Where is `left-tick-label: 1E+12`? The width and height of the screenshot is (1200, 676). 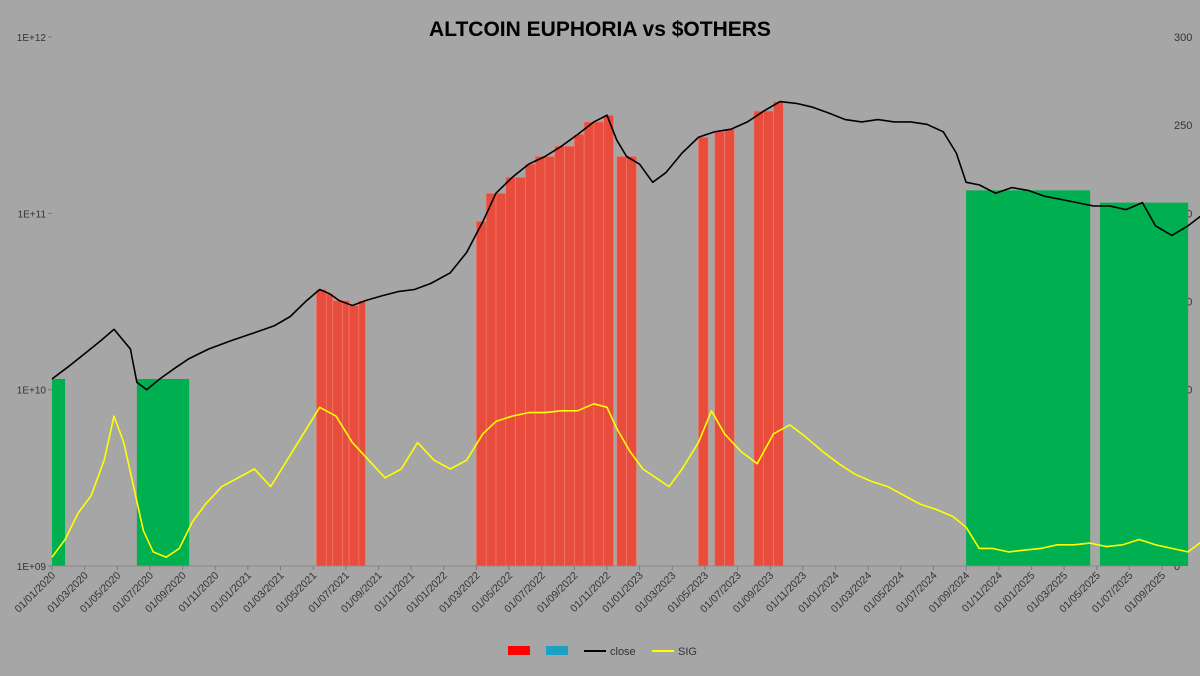
left-tick-label: 1E+12 is located at coordinates (32, 38).